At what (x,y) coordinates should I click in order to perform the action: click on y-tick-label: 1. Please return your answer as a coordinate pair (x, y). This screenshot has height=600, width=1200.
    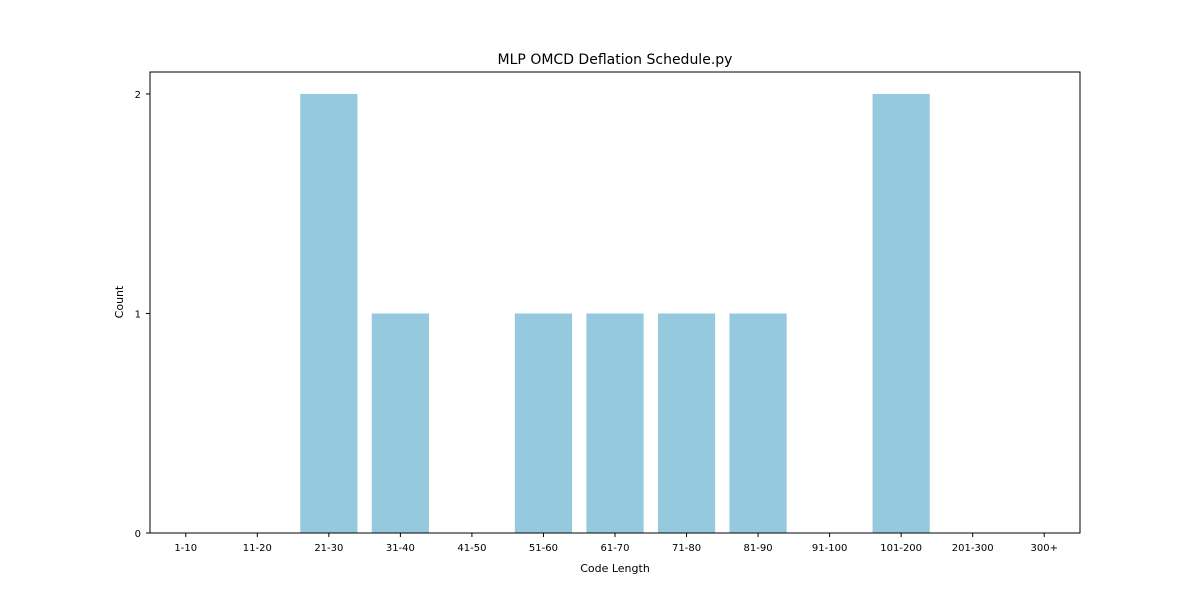
    Looking at the image, I should click on (138, 314).